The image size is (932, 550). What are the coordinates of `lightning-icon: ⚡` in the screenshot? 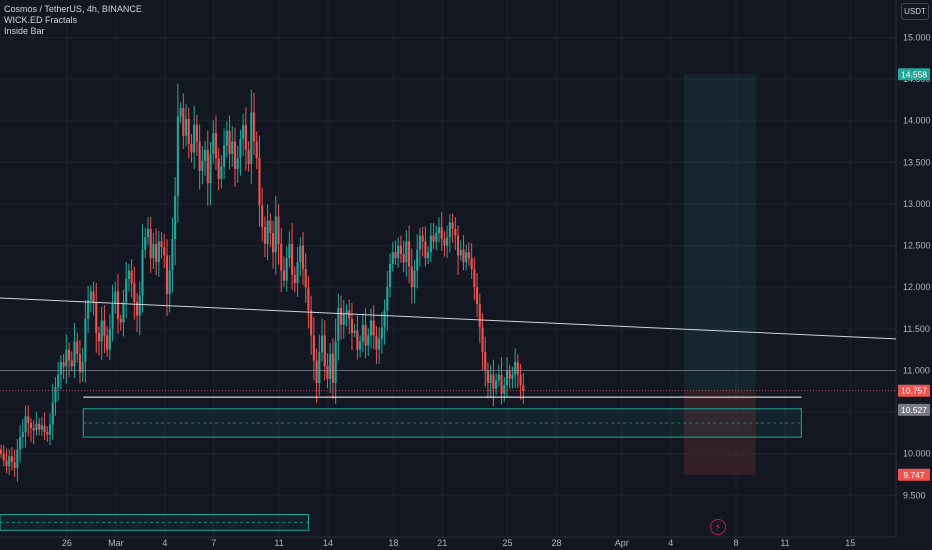 It's located at (718, 527).